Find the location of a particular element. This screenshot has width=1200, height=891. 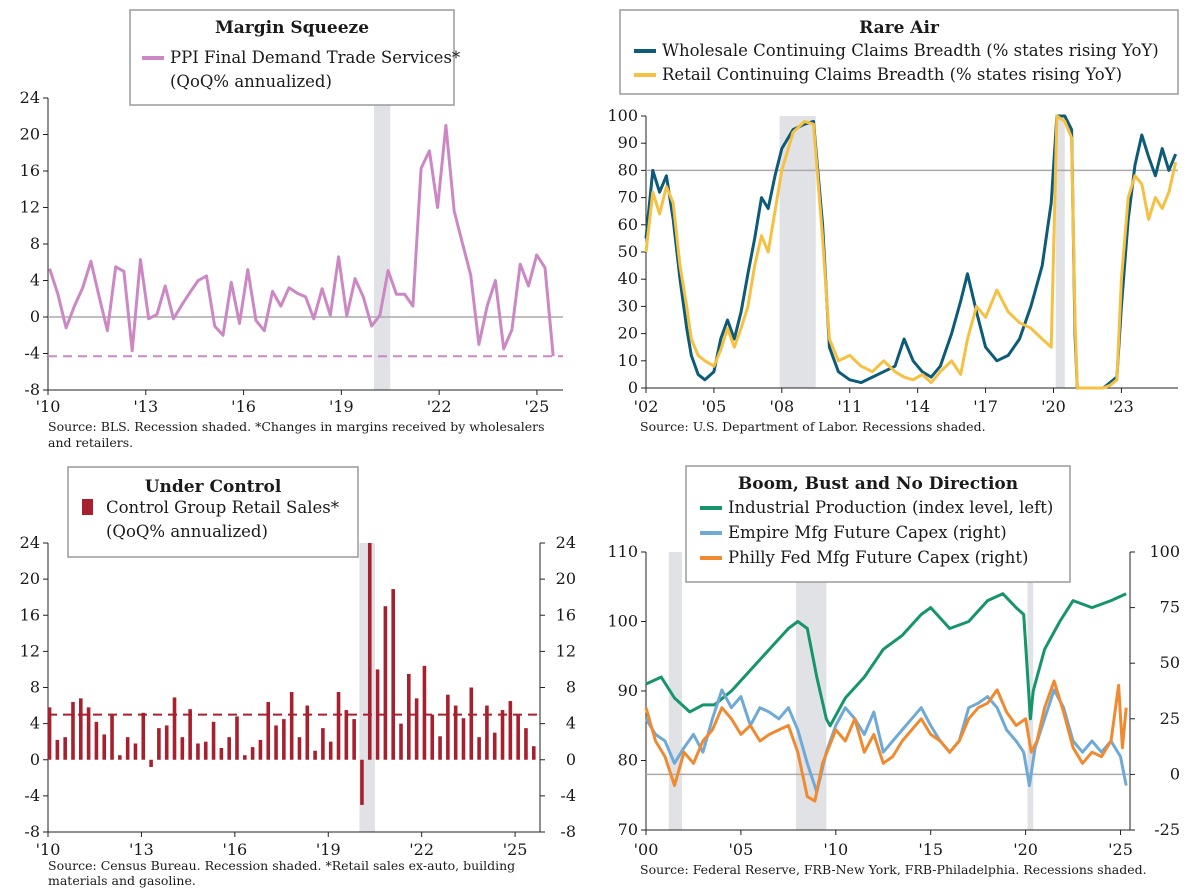

y-tick-label: 80 is located at coordinates (628, 760).